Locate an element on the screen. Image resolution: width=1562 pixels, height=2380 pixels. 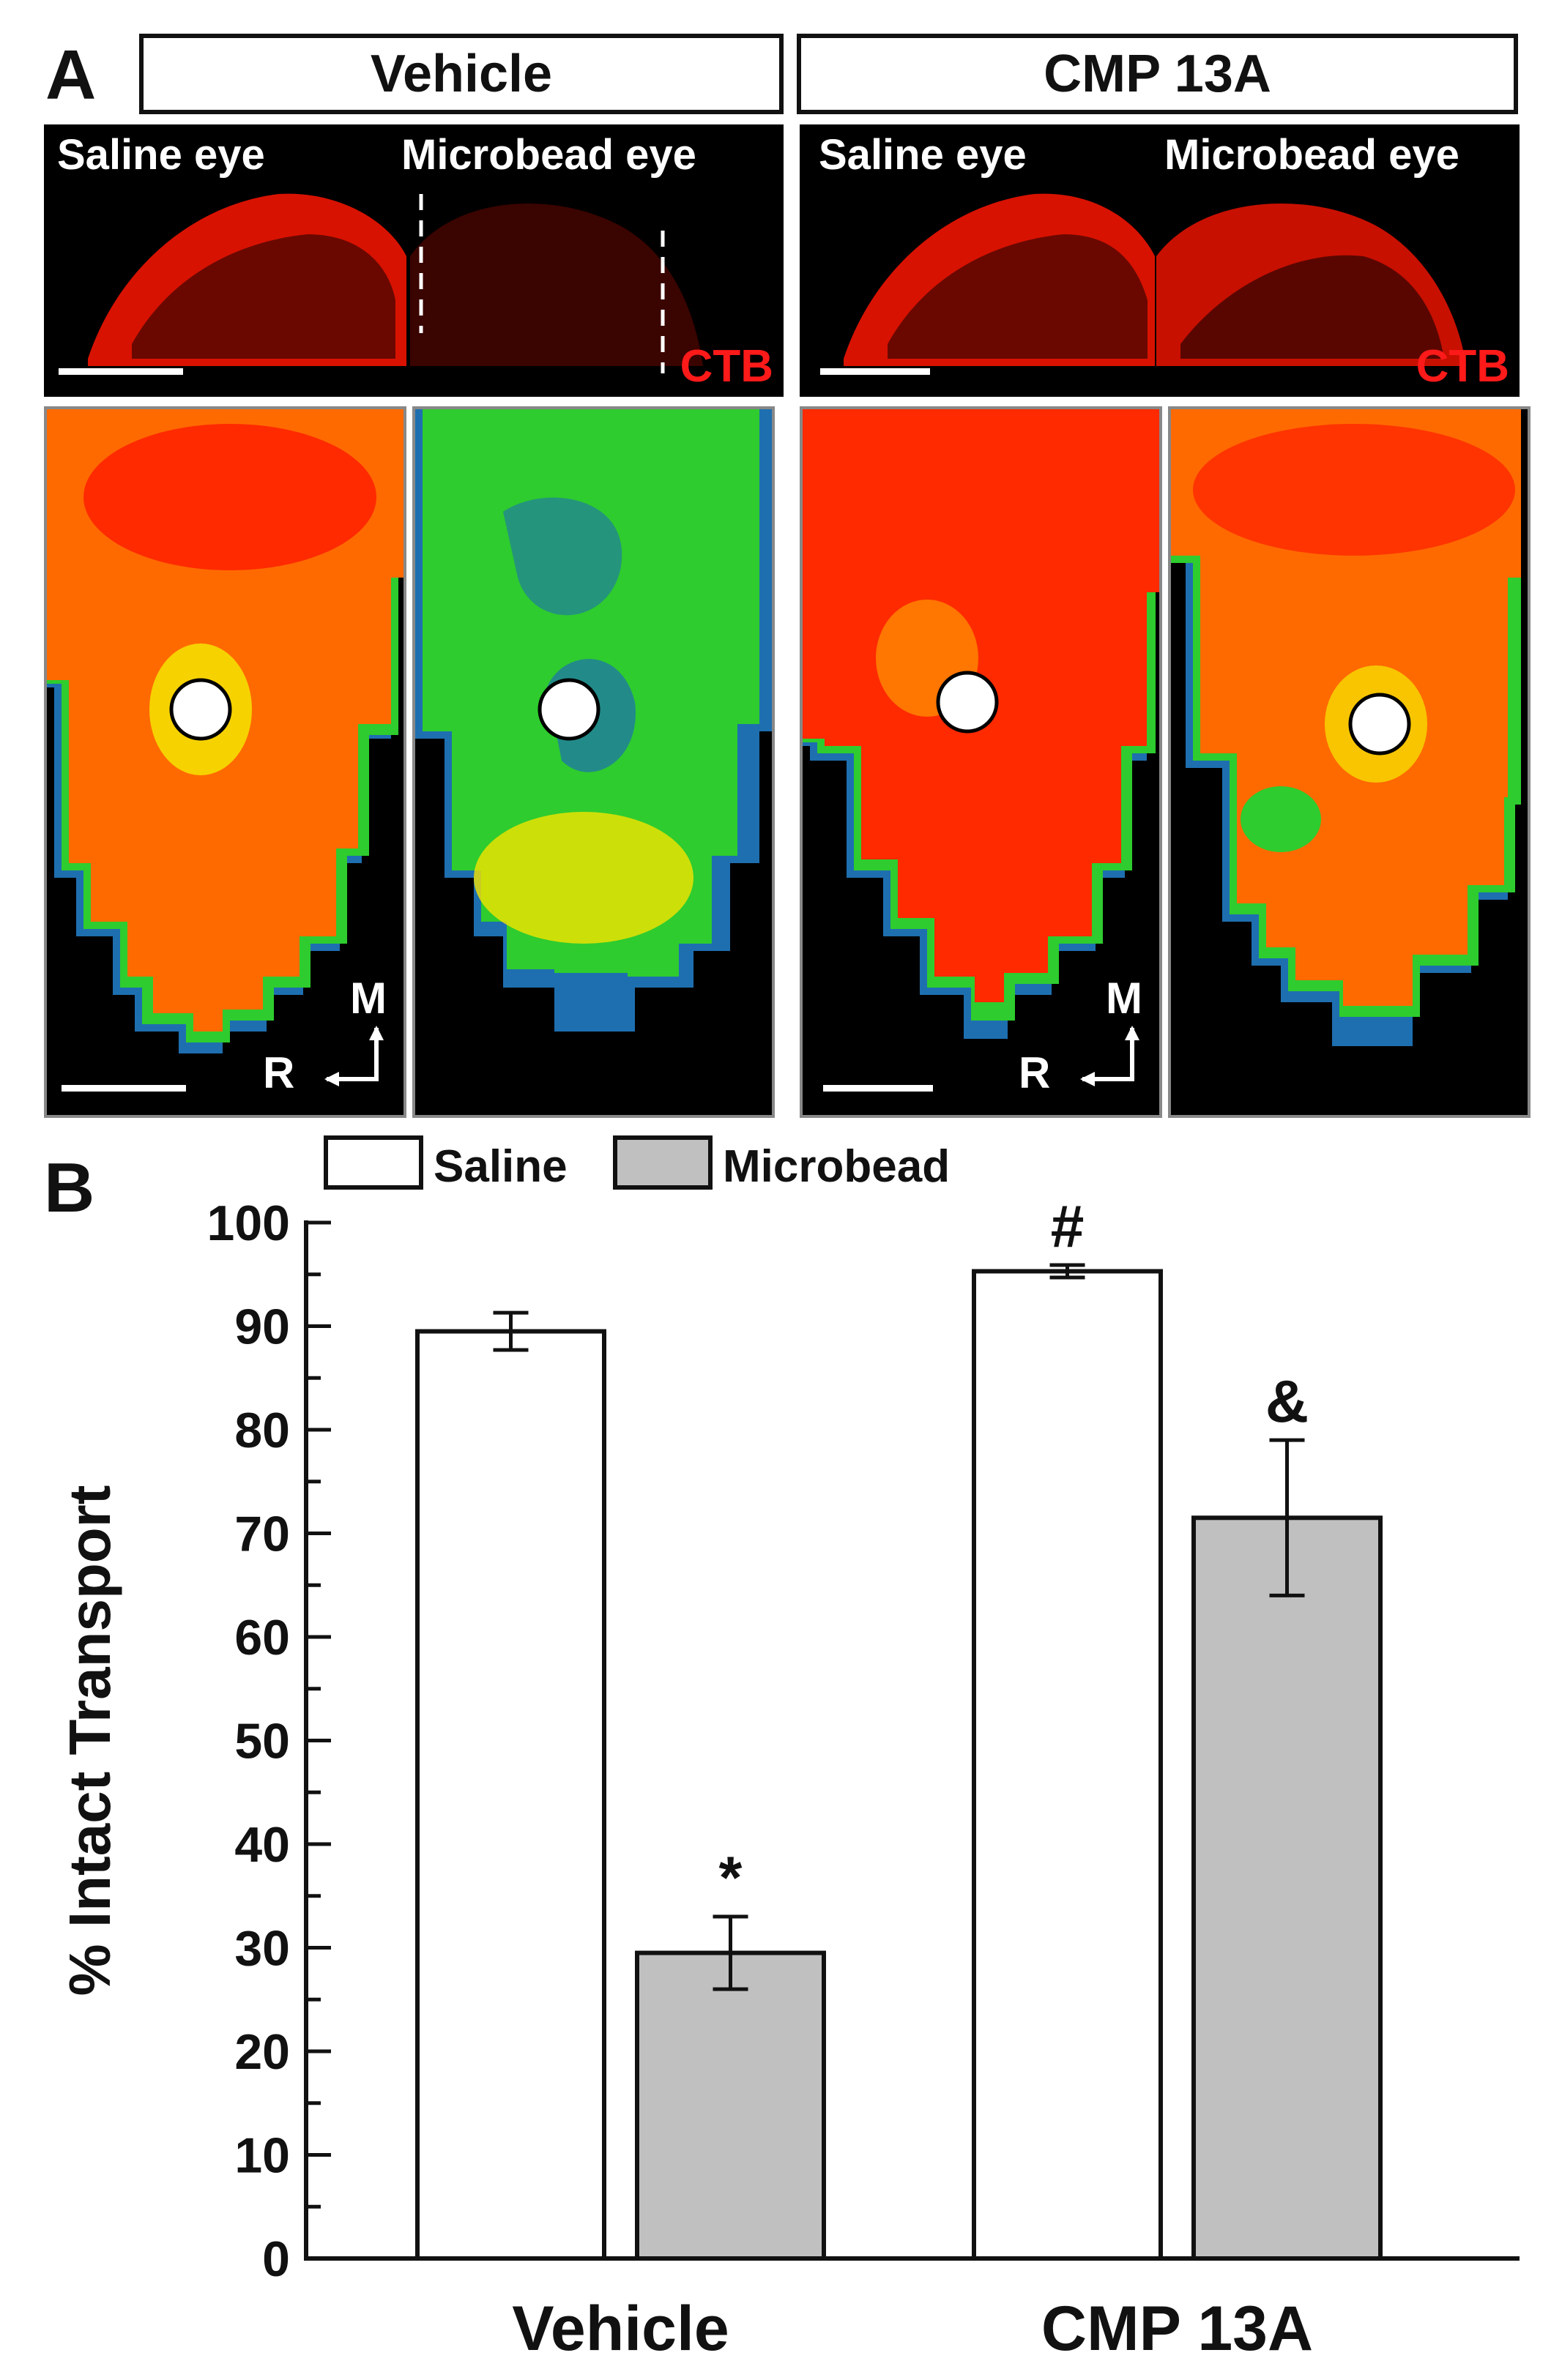
legend-swatch-saline is located at coordinates (373, 1162).